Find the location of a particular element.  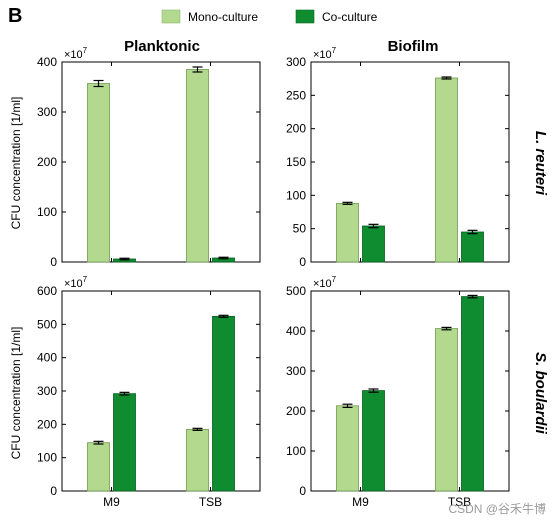

col-title-biofilm: Biofilm is located at coordinates (413, 46).